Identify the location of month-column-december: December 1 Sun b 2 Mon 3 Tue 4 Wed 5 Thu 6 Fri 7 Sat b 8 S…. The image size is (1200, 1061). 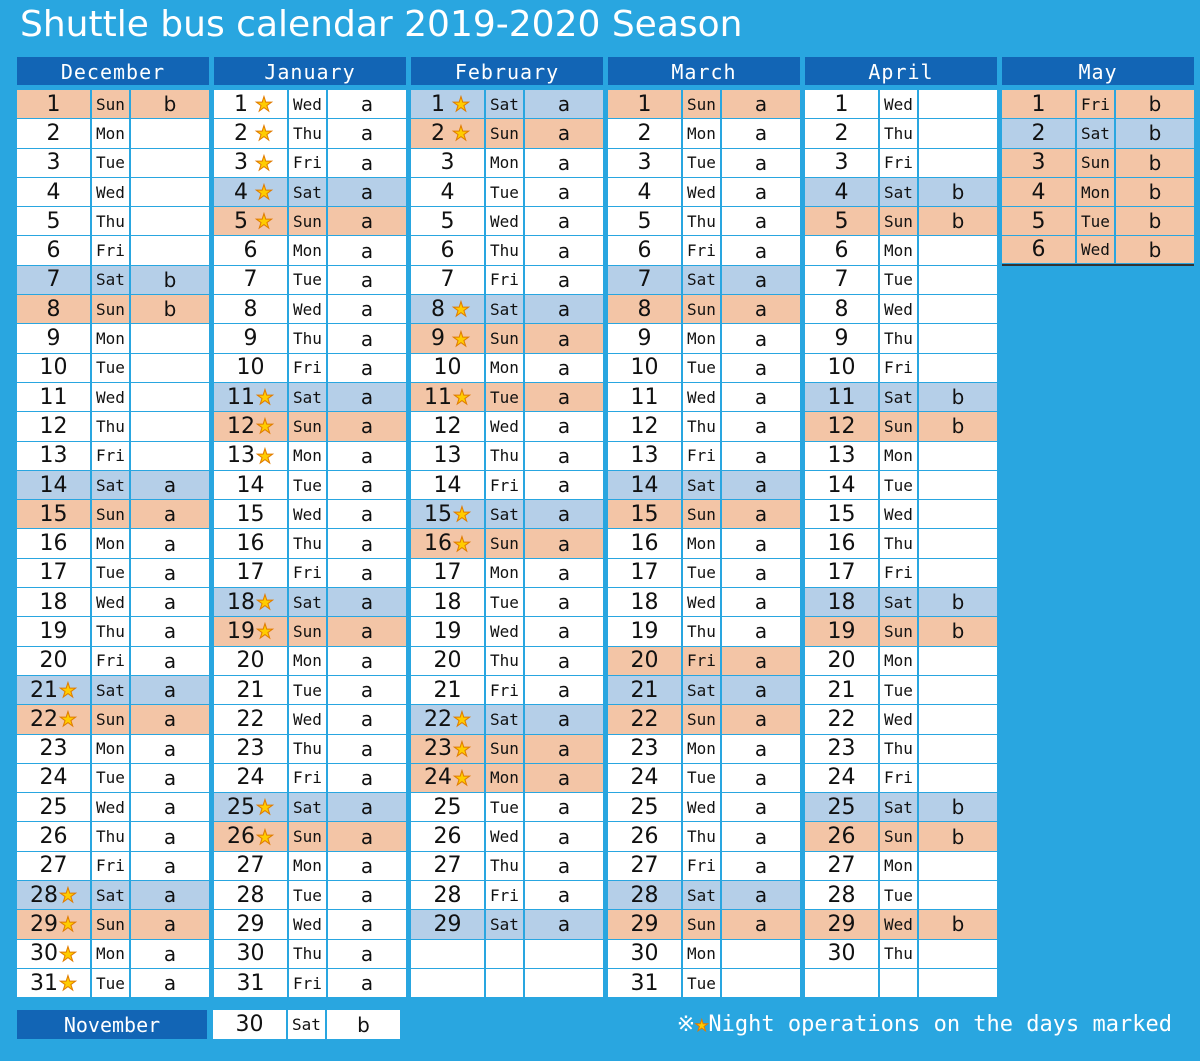
(113, 528).